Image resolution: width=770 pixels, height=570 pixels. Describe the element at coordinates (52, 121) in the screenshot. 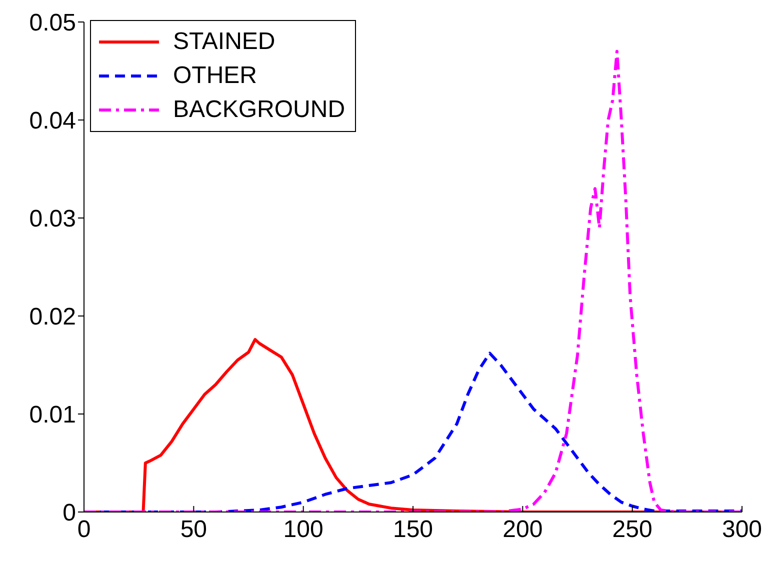

I see `y-tick-label: 0.04` at that location.